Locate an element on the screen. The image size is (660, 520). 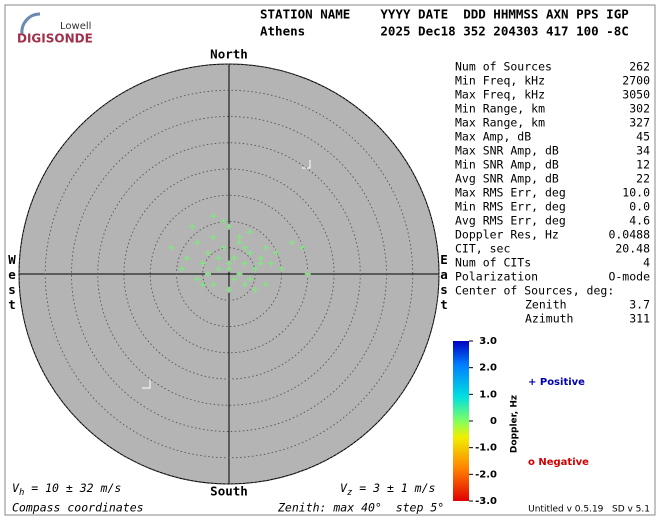
colorbar-tick-label: -1.0 is located at coordinates (486, 448).